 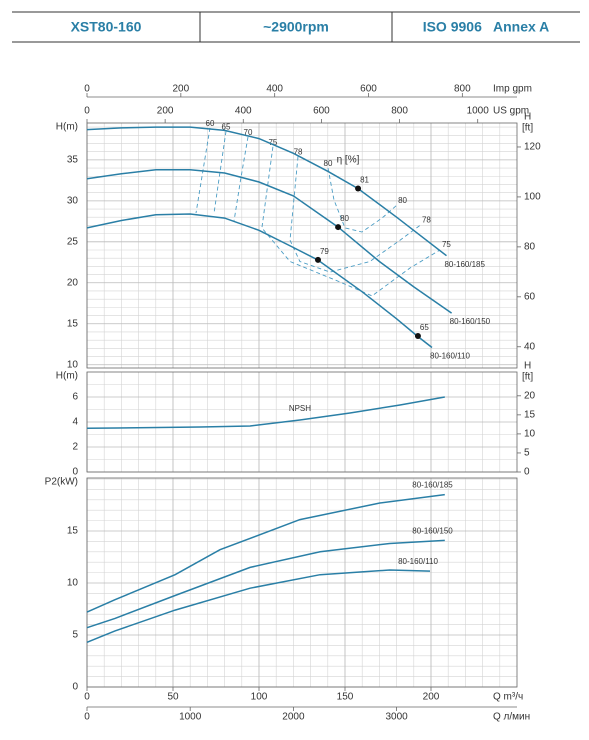 I want to click on y-tick-label: 35, so click(x=73, y=160).